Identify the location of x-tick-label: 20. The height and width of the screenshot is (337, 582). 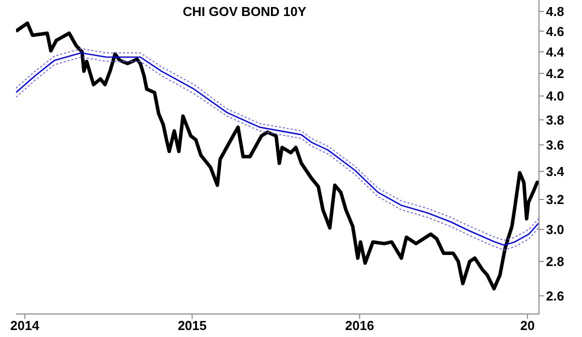
(527, 326).